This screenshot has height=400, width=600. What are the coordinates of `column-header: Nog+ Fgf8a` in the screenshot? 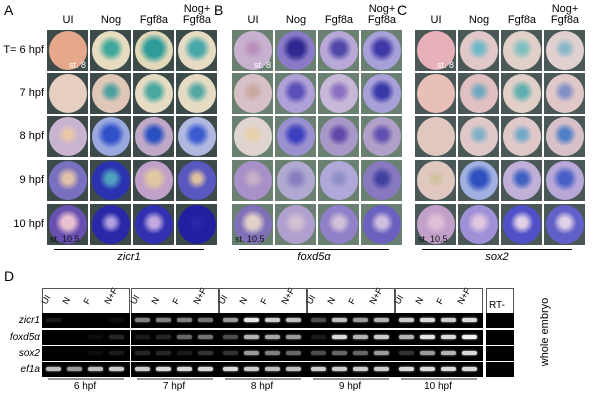 It's located at (382, 14).